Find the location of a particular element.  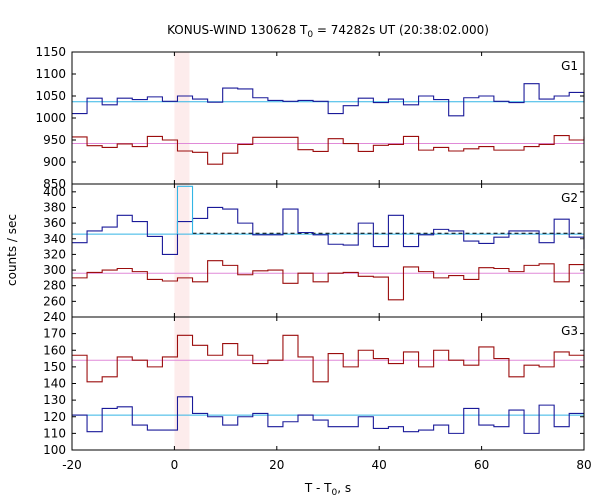

y-tick-label: 280 is located at coordinates (54, 286).